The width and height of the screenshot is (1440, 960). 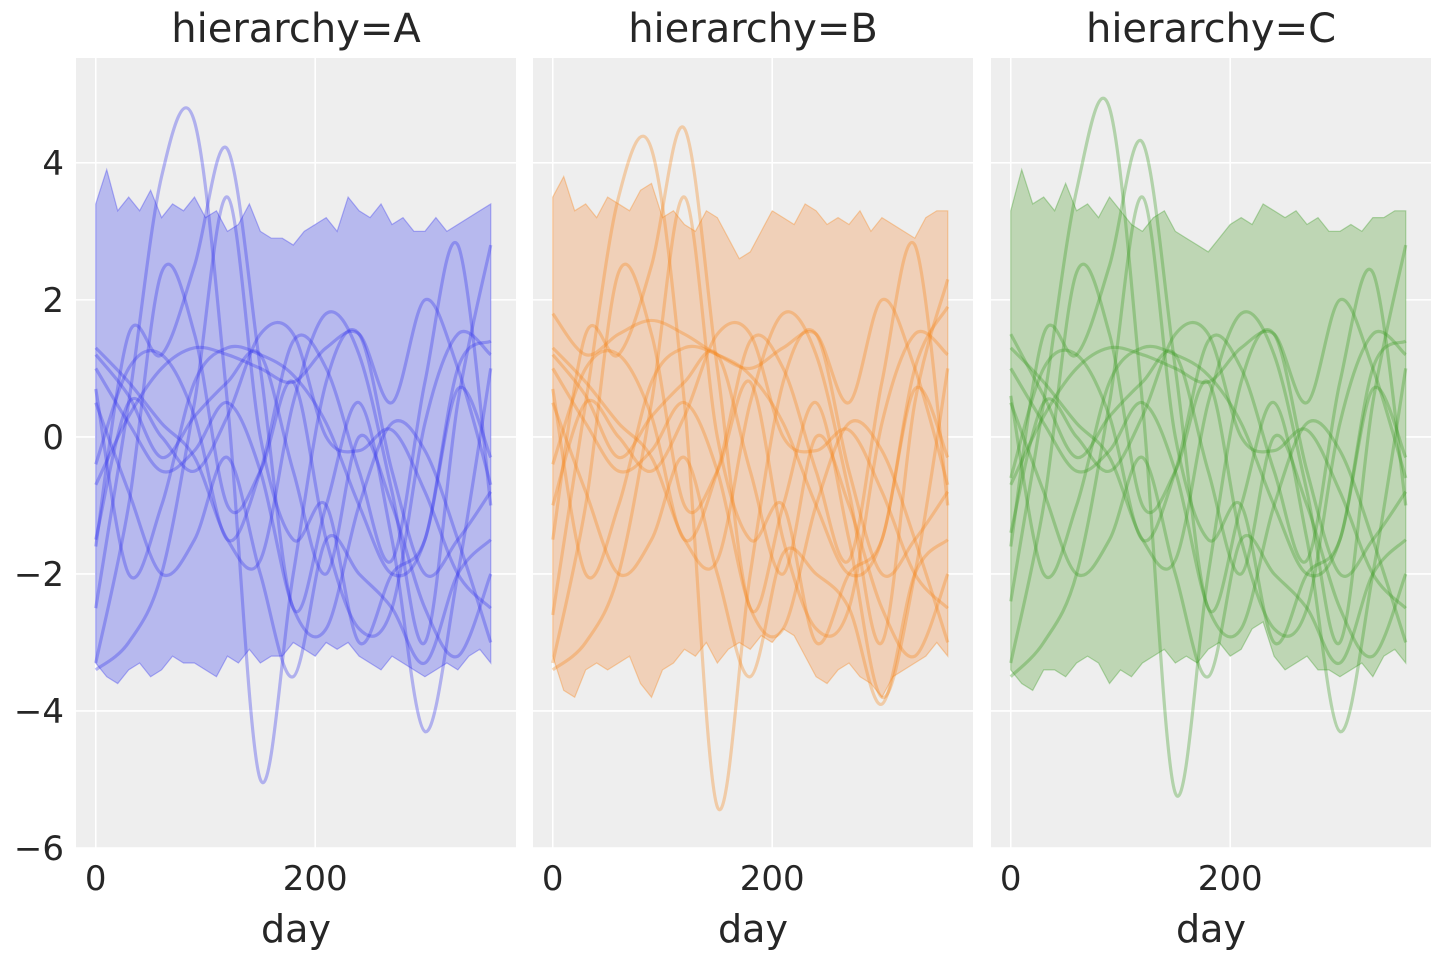 What do you see at coordinates (1211, 29) in the screenshot?
I see `panel-title: hierarchy=C` at bounding box center [1211, 29].